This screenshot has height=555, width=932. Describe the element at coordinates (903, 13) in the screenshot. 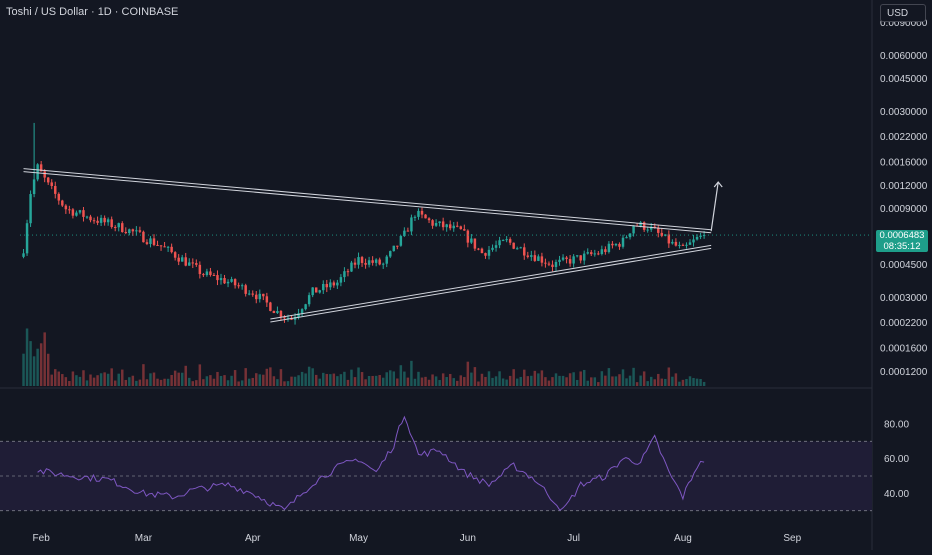

I see `currency-button: USD` at that location.